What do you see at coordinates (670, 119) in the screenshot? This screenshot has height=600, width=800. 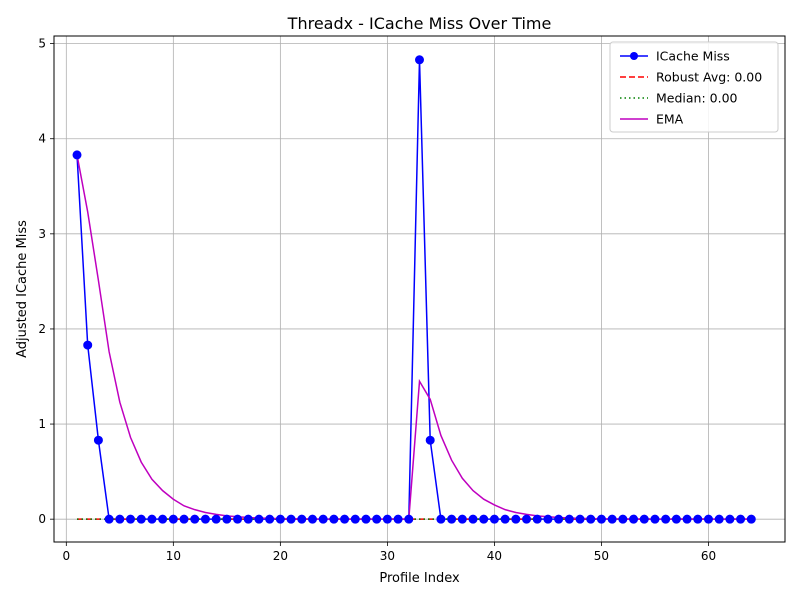 I see `legend-entry: EMA` at bounding box center [670, 119].